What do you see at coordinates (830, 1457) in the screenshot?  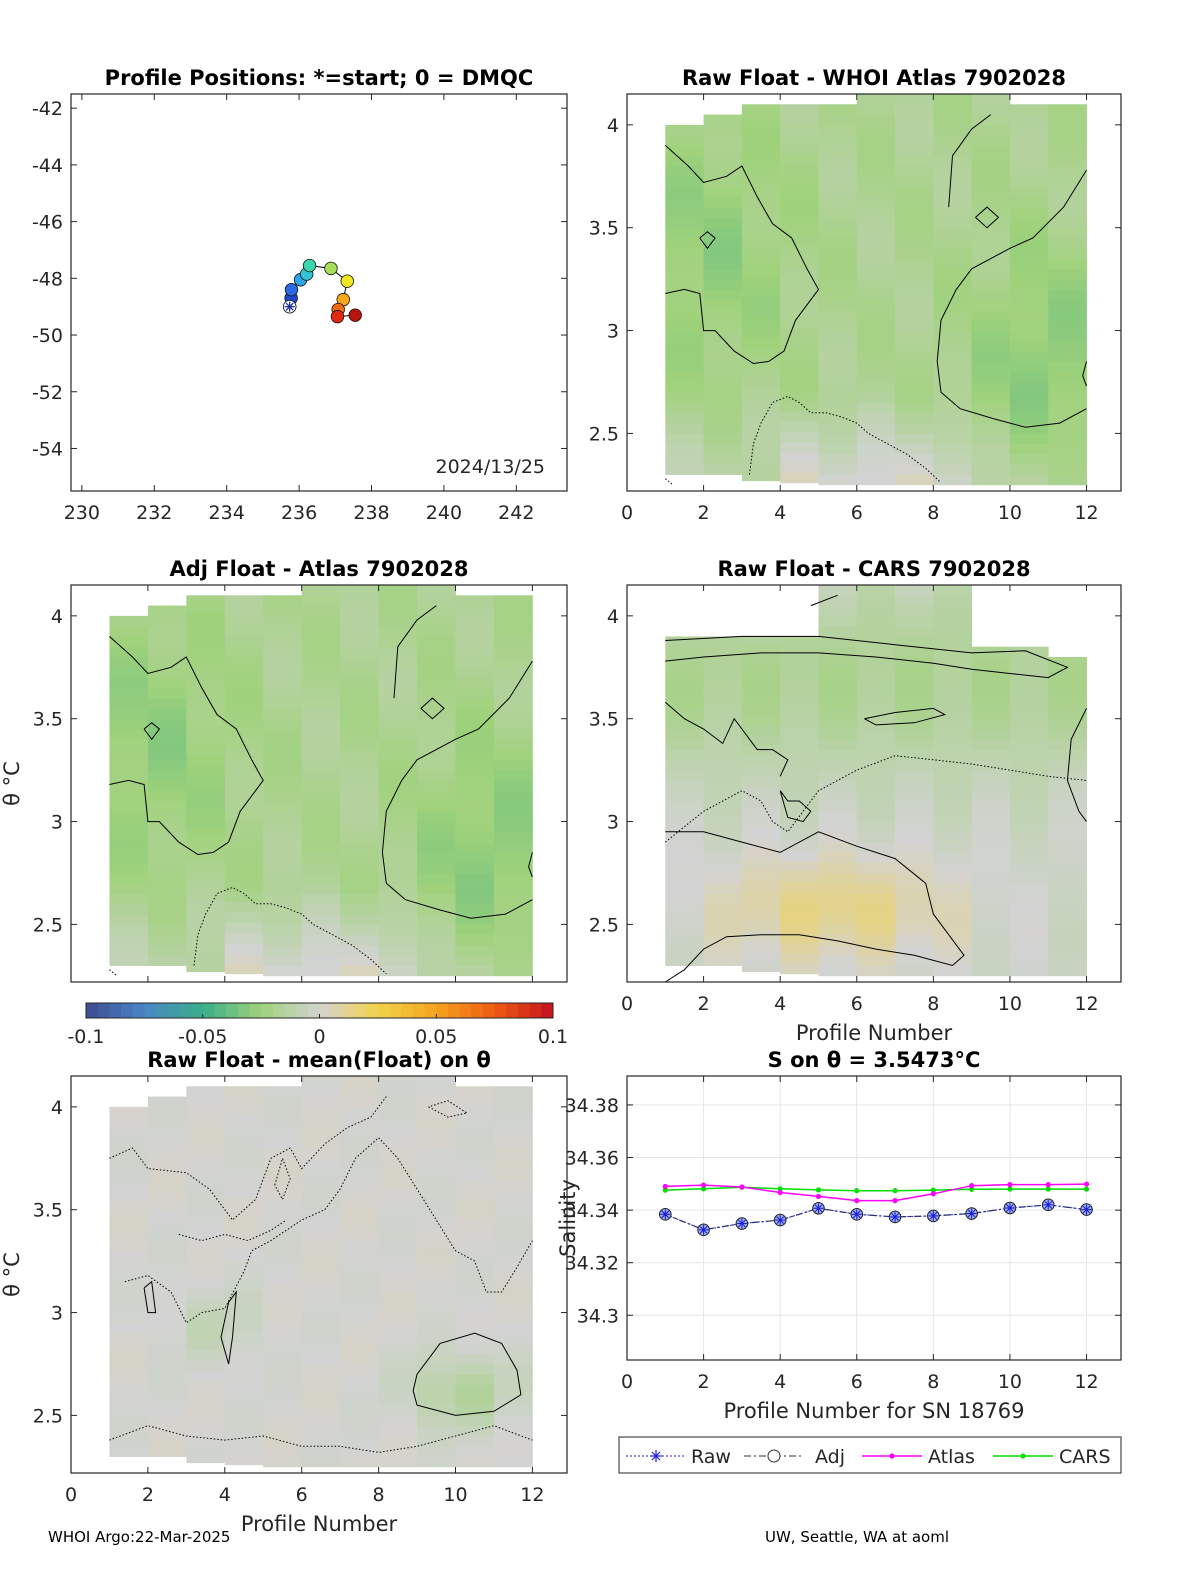 I see `legend-label-adj: Adj` at bounding box center [830, 1457].